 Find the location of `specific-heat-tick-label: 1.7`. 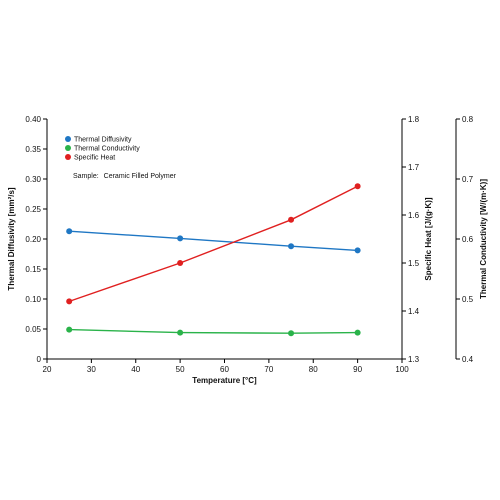

specific-heat-tick-label: 1.7 is located at coordinates (414, 167).